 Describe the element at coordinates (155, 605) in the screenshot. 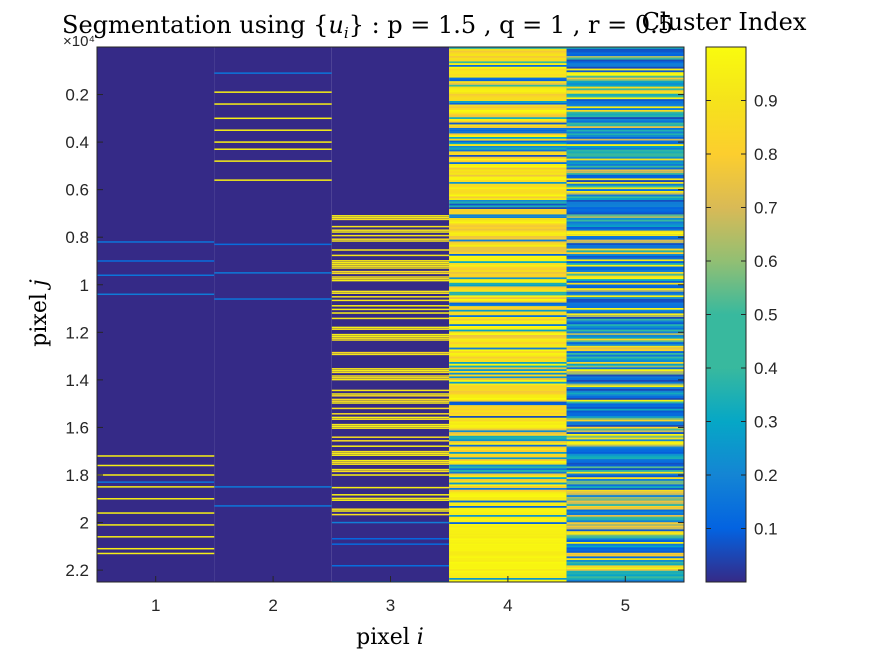

I see `x-tick-label: 1` at that location.